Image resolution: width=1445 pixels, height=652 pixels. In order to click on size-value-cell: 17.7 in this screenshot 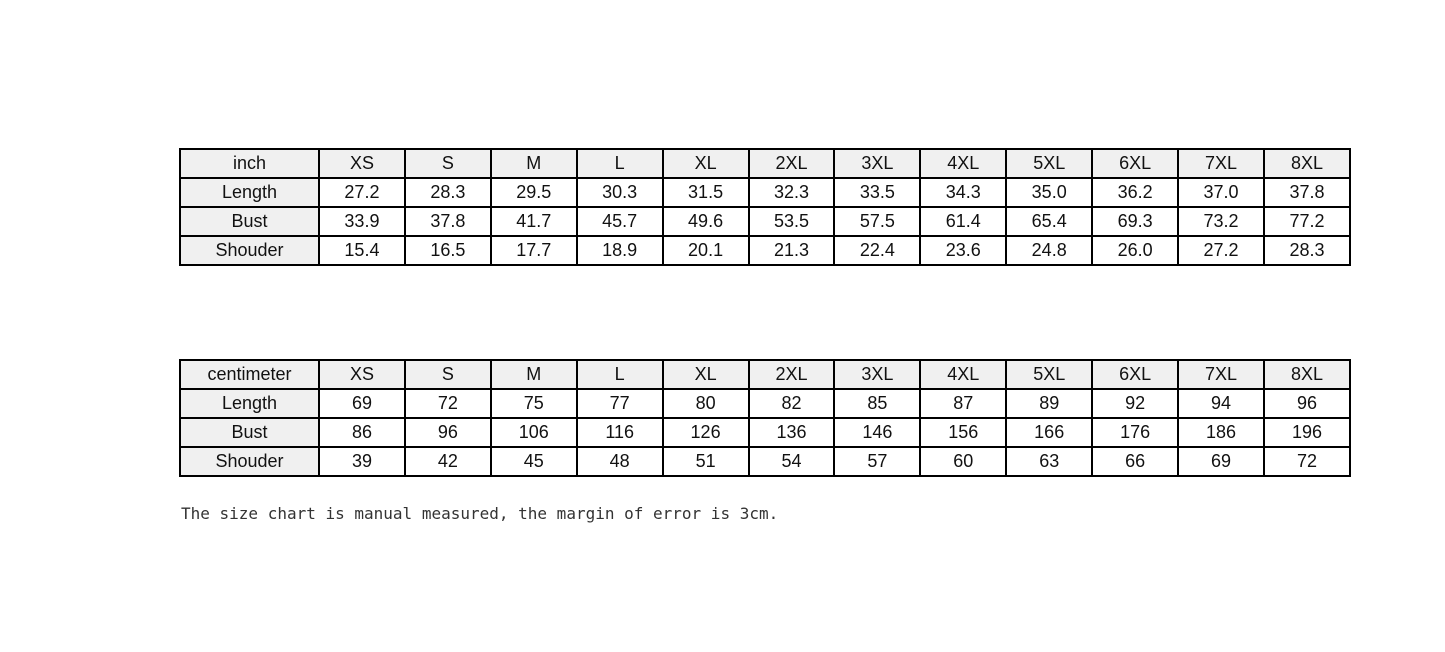, I will do `click(533, 250)`.